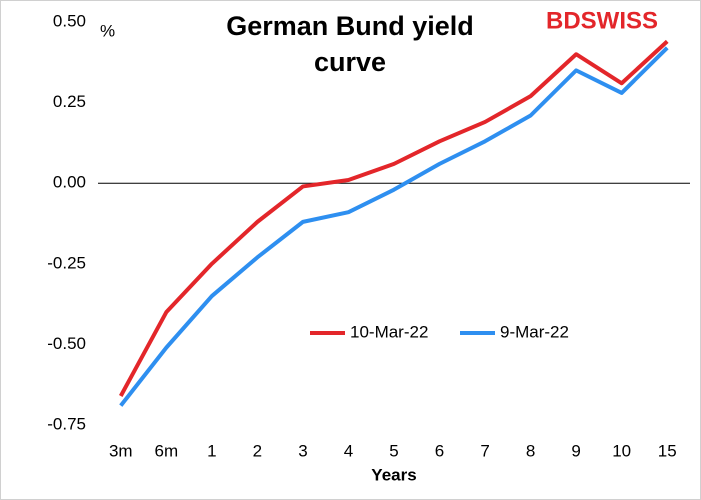 Image resolution: width=701 pixels, height=500 pixels. What do you see at coordinates (393, 450) in the screenshot?
I see `x-tick-label: 5` at bounding box center [393, 450].